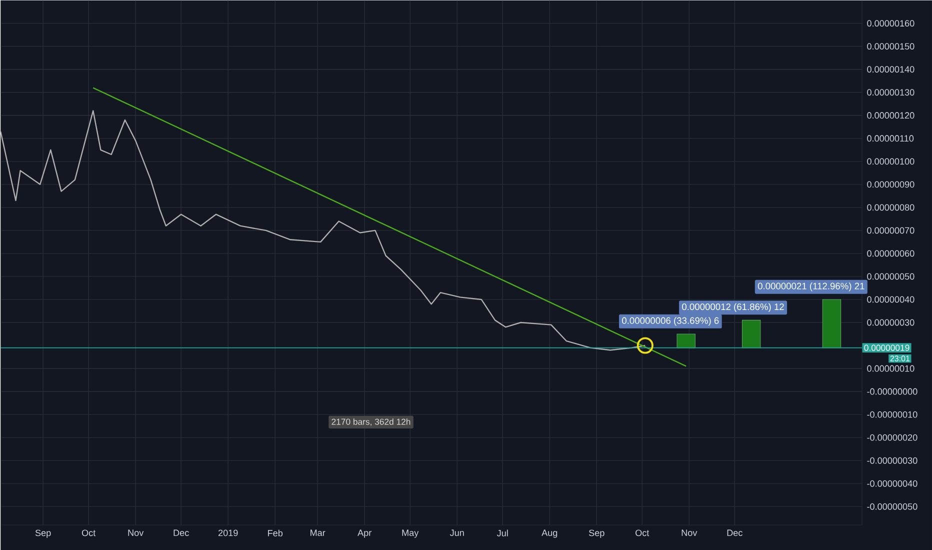 The width and height of the screenshot is (932, 550). I want to click on y-tick-label: -0.00000010, so click(892, 414).